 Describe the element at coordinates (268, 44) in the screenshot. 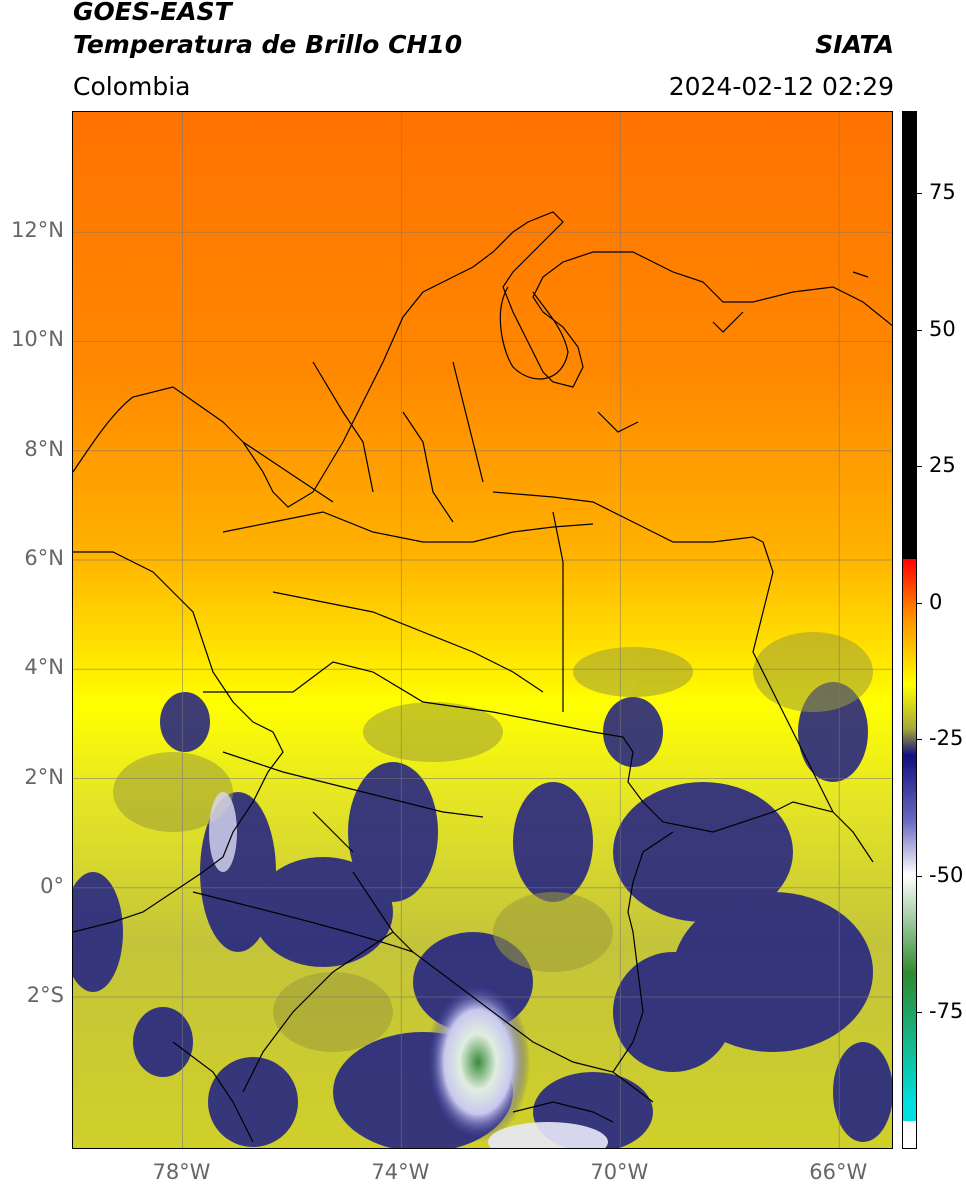

I see `product-title: Temperatura de Brillo CH10` at that location.